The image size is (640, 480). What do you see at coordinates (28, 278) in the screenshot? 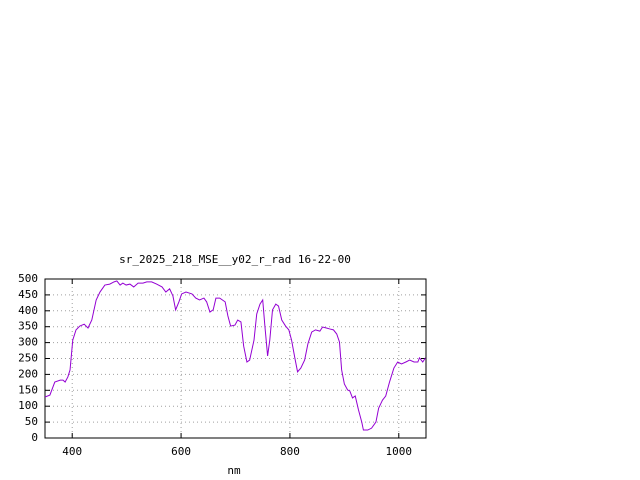
I see `y-tick-label: 500` at bounding box center [28, 278].